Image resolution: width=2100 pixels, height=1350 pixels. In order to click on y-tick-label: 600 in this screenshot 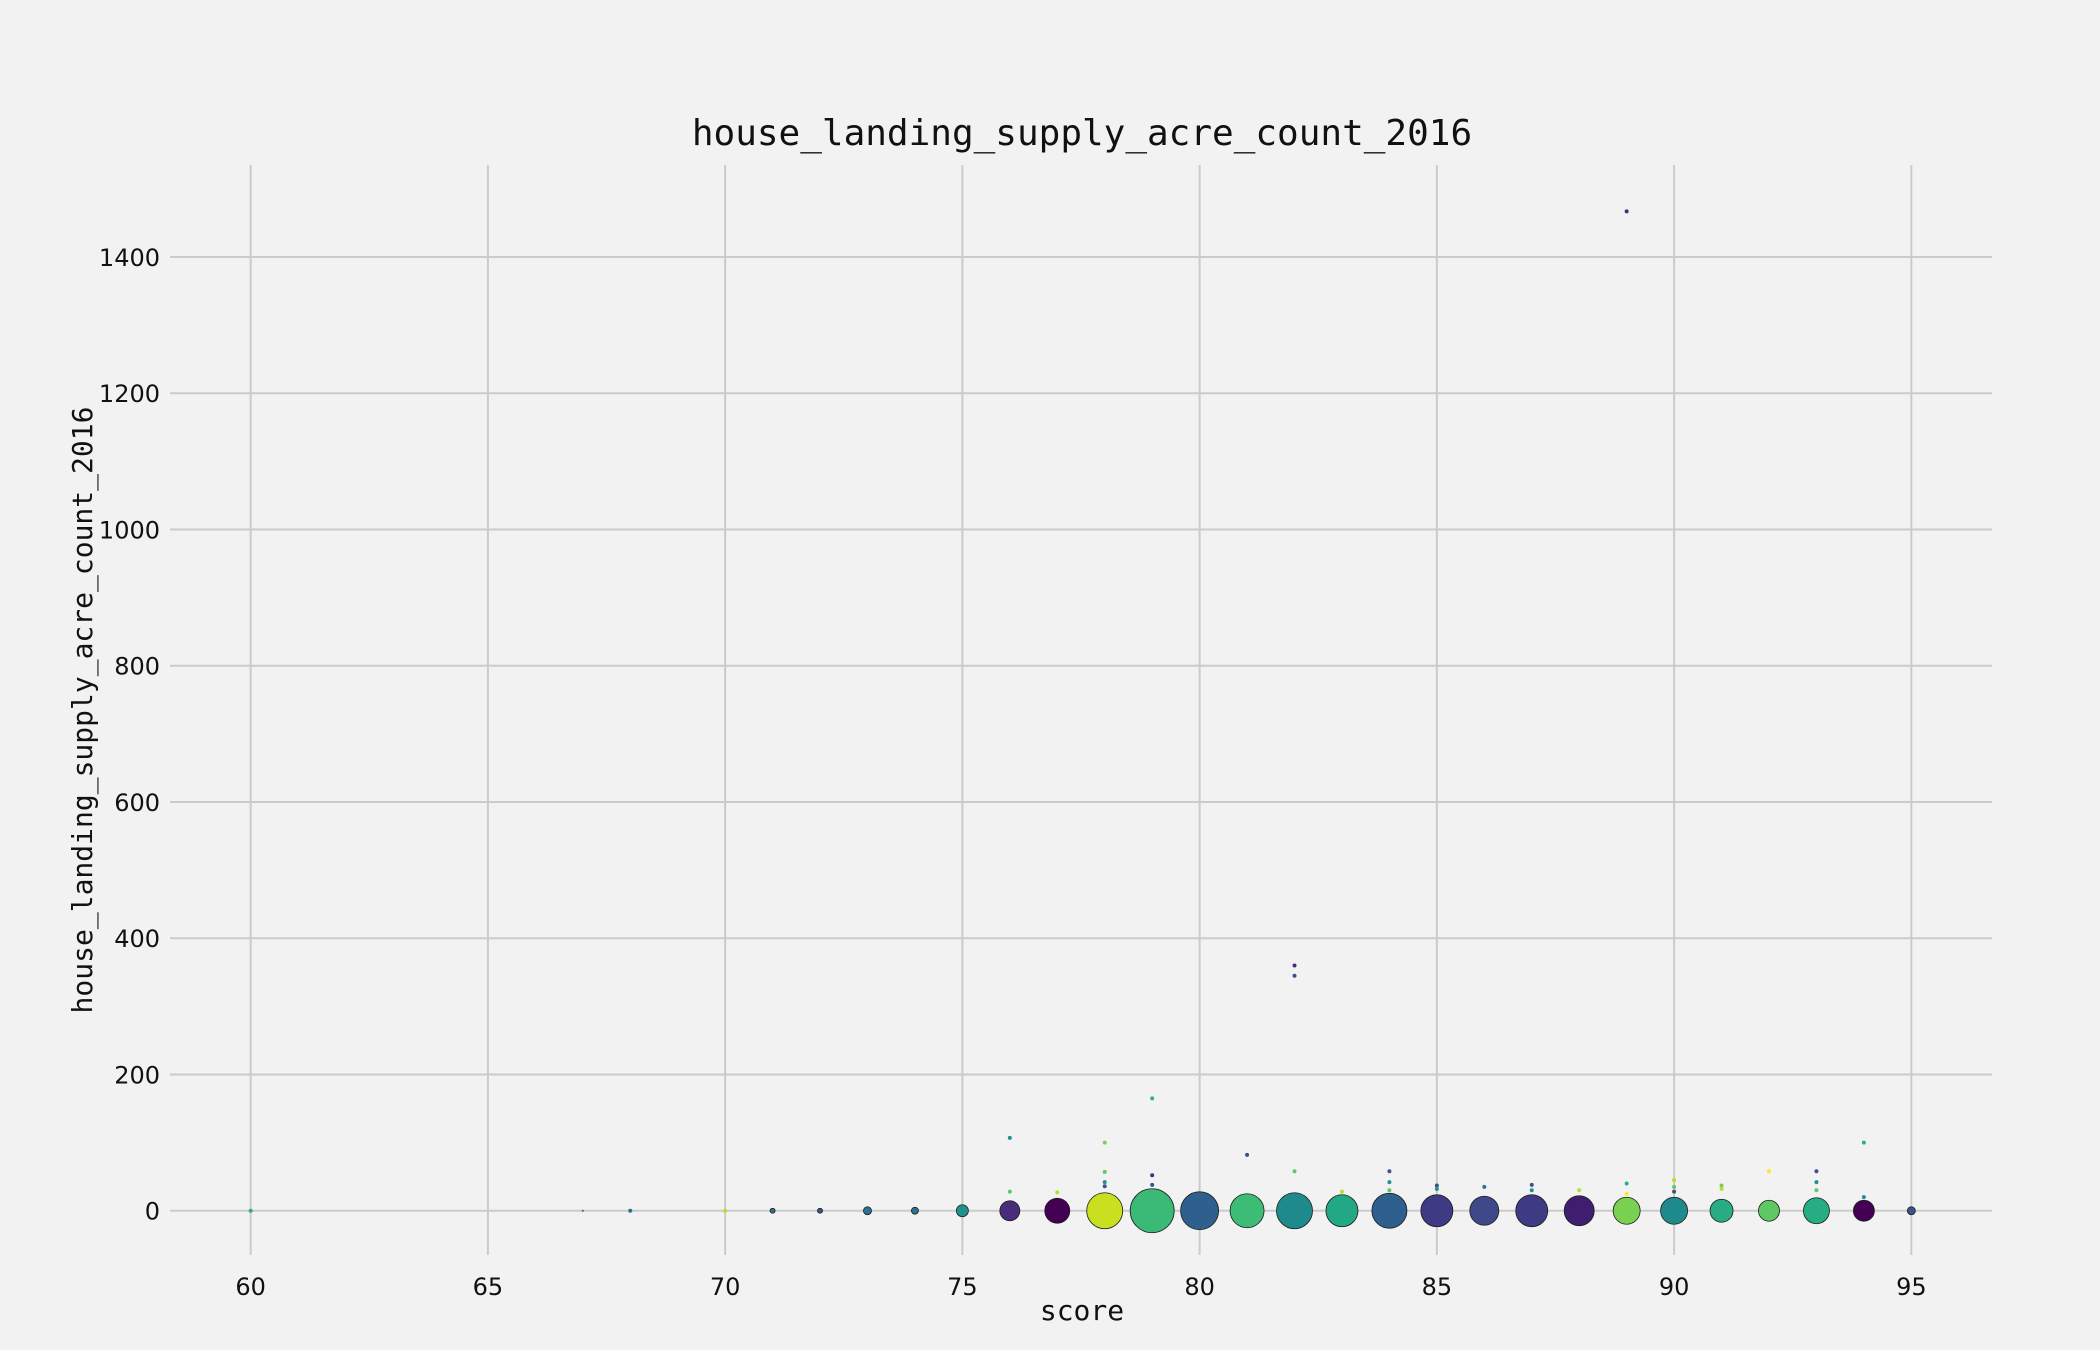, I will do `click(137, 803)`.